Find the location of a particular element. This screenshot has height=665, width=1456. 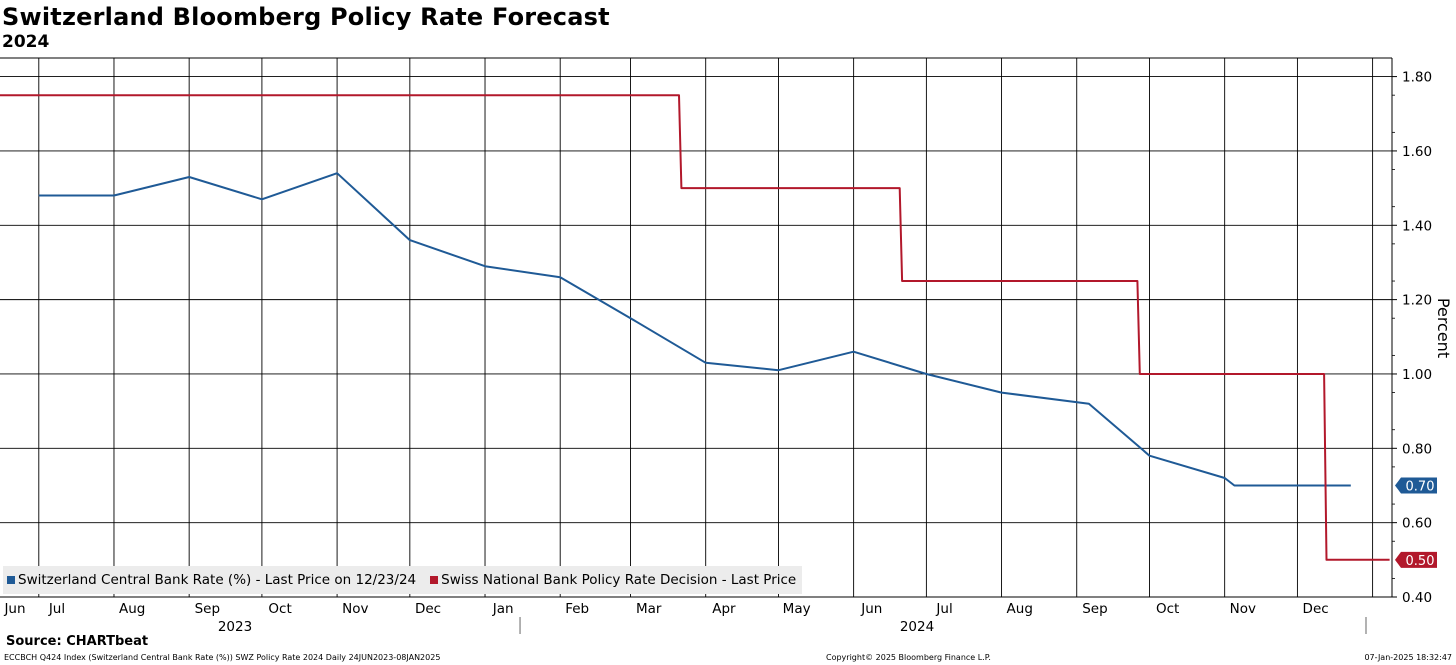

source-note: Source: CHARTbeat is located at coordinates (77, 641).